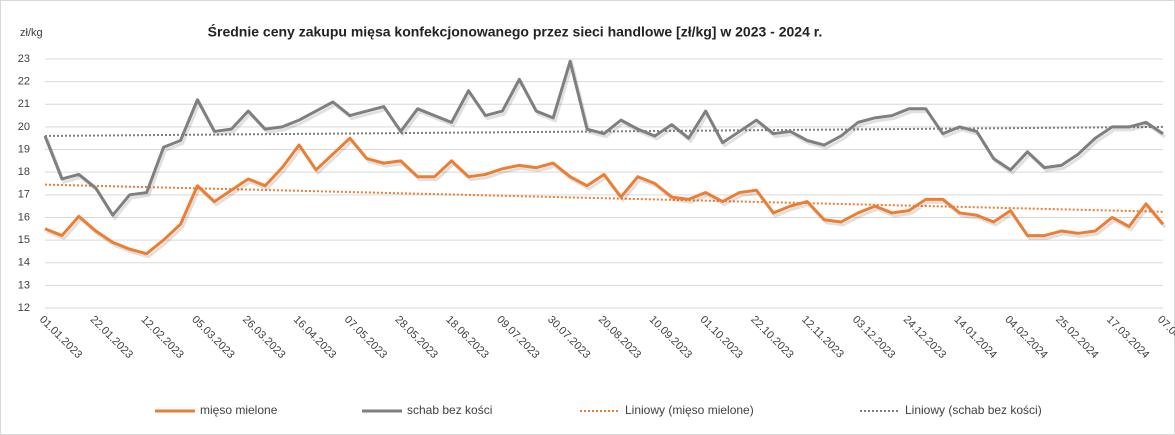  I want to click on y-tick-label: 12, so click(24, 308).